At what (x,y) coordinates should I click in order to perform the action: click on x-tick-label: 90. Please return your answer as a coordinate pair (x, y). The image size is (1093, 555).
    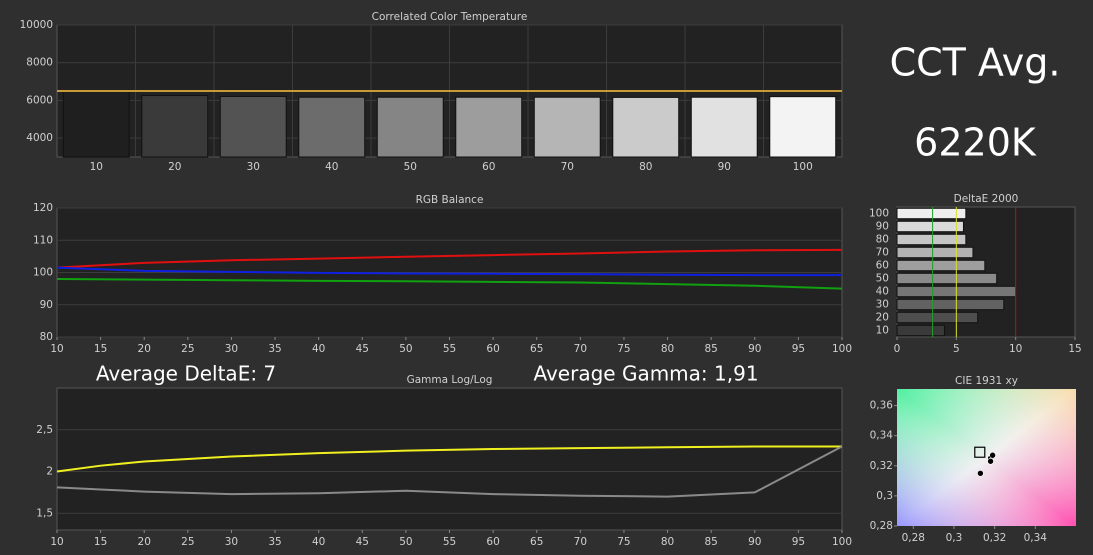
    Looking at the image, I should click on (724, 167).